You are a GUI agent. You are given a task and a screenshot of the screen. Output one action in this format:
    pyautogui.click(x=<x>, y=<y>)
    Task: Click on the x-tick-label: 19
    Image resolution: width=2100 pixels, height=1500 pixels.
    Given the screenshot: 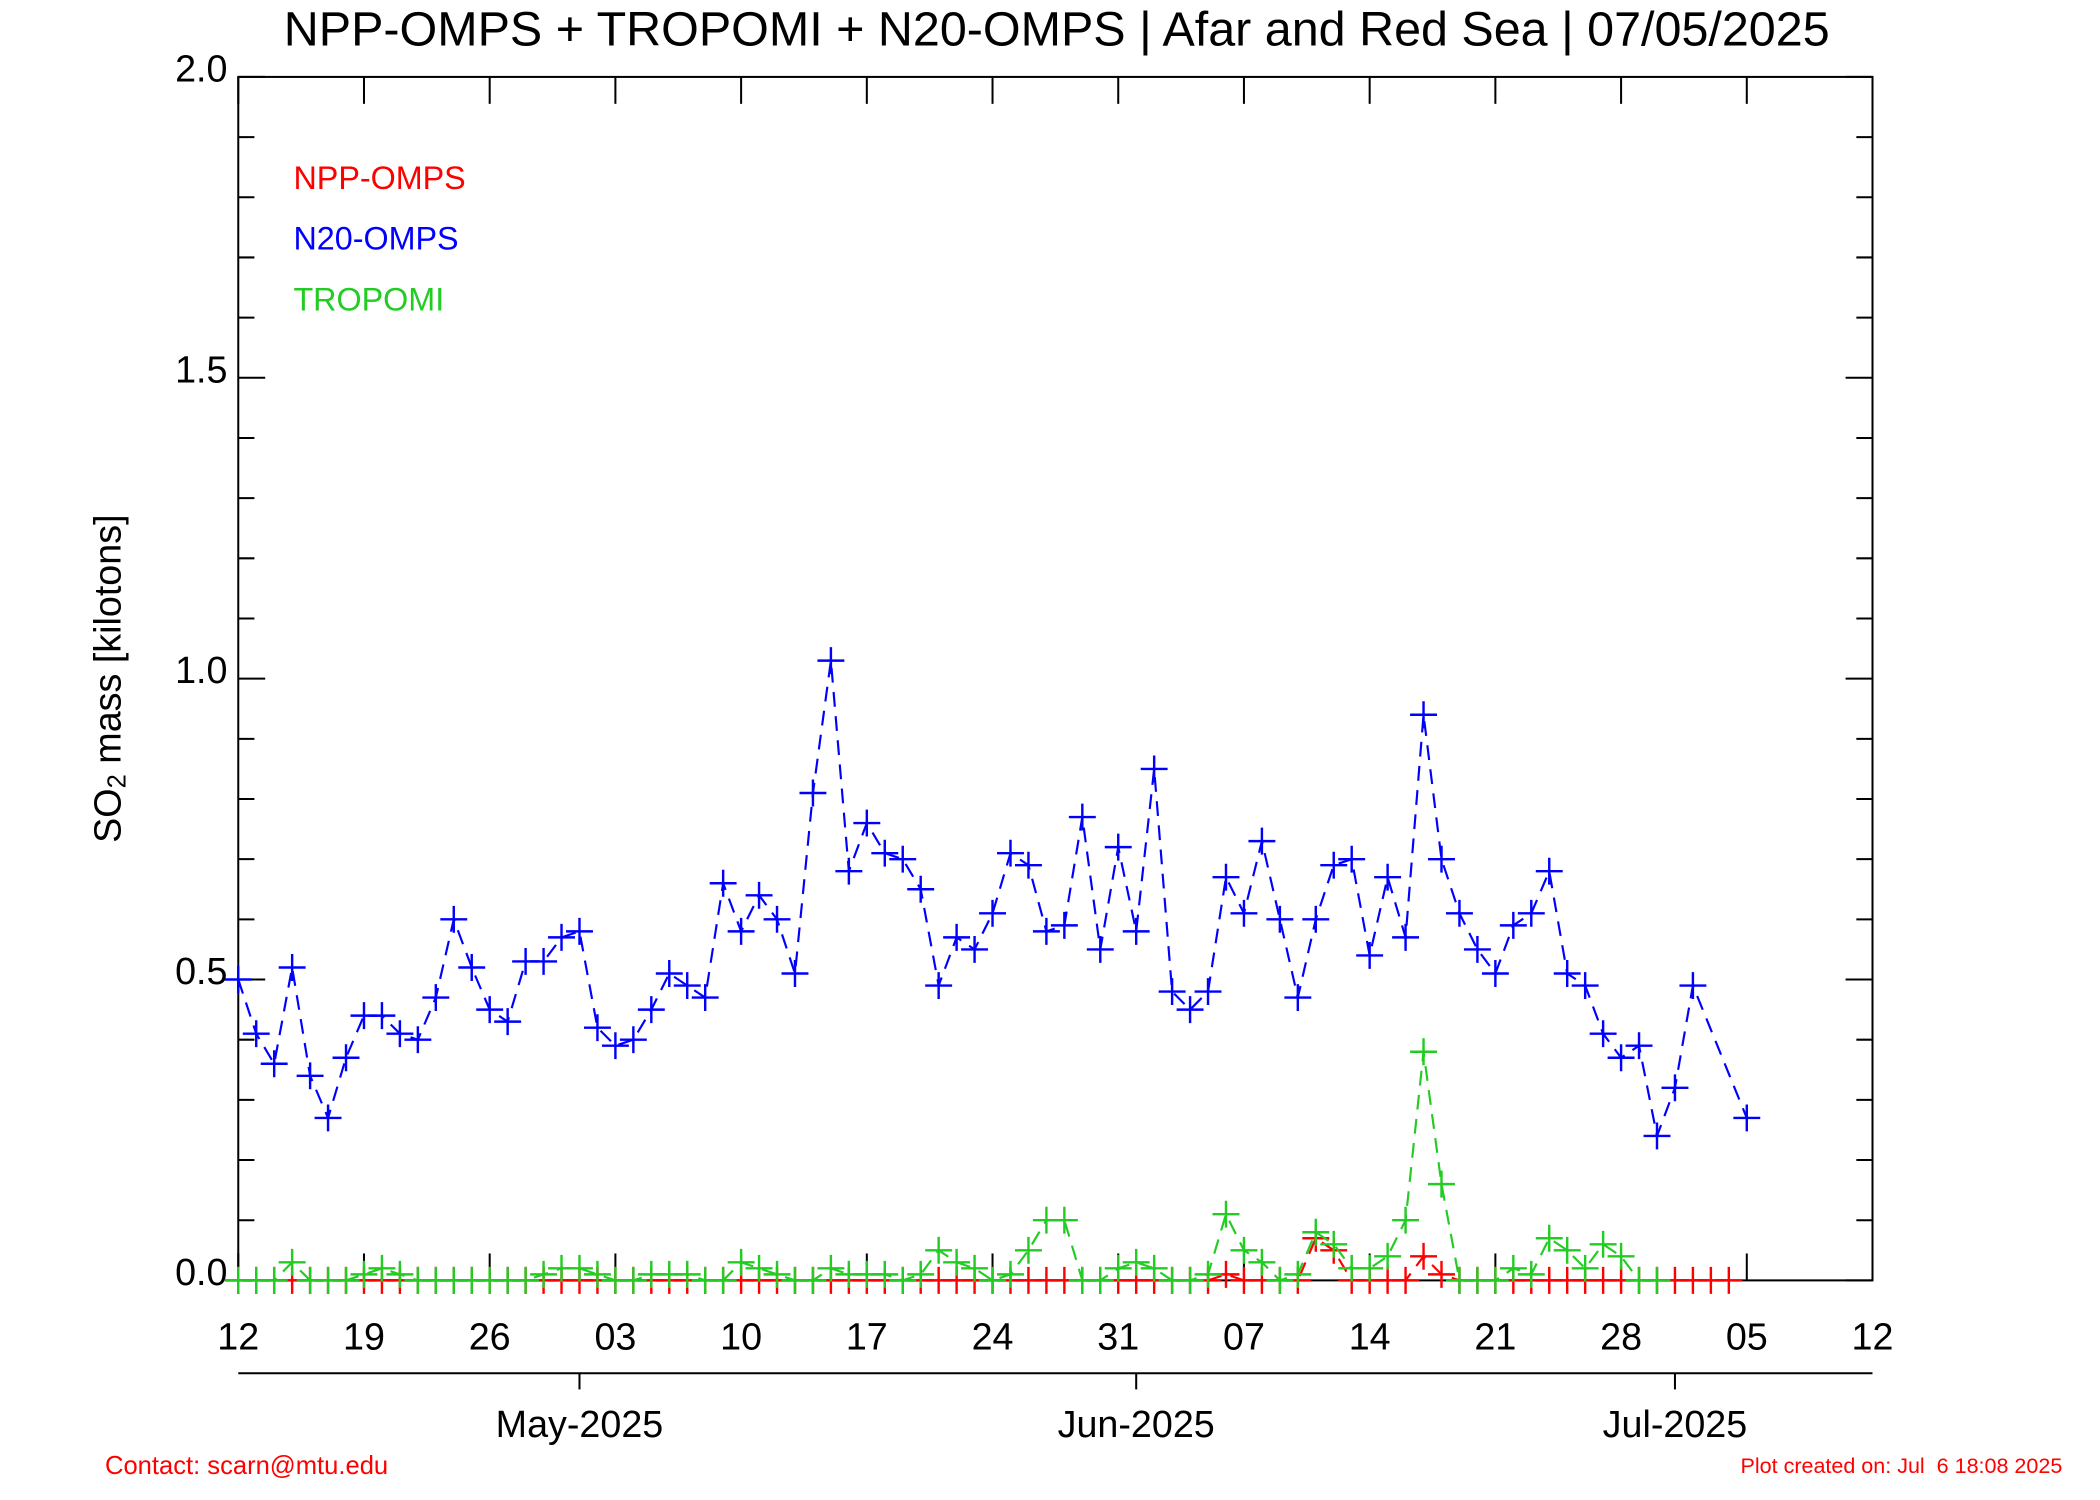 What is the action you would take?
    pyautogui.click(x=364, y=1337)
    